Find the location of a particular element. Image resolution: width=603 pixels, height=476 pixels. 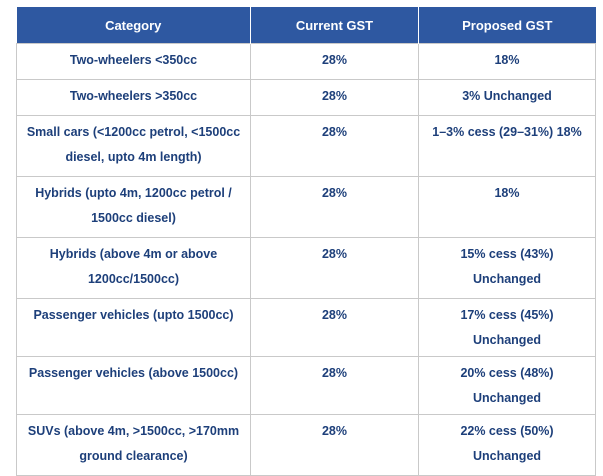

proposed-gst-cell: 20% cess (48%) Unchanged is located at coordinates (507, 385).